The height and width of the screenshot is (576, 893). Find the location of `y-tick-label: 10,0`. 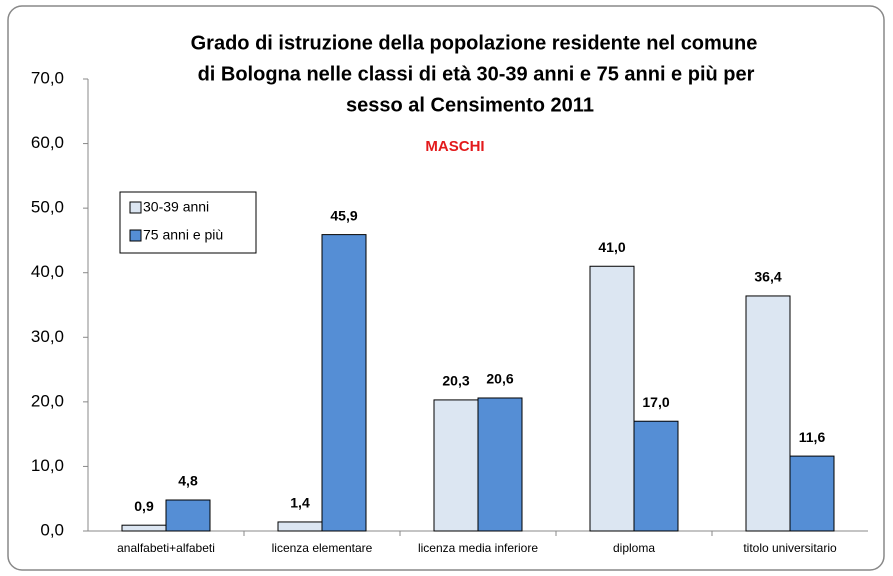

y-tick-label: 10,0 is located at coordinates (47, 465).